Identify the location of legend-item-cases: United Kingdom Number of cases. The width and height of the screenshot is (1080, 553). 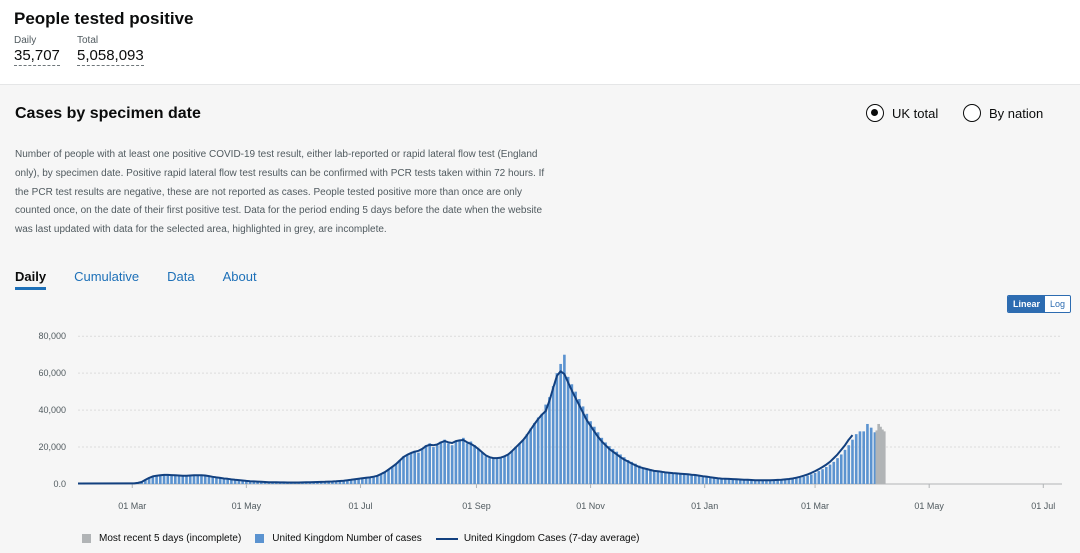
(338, 538).